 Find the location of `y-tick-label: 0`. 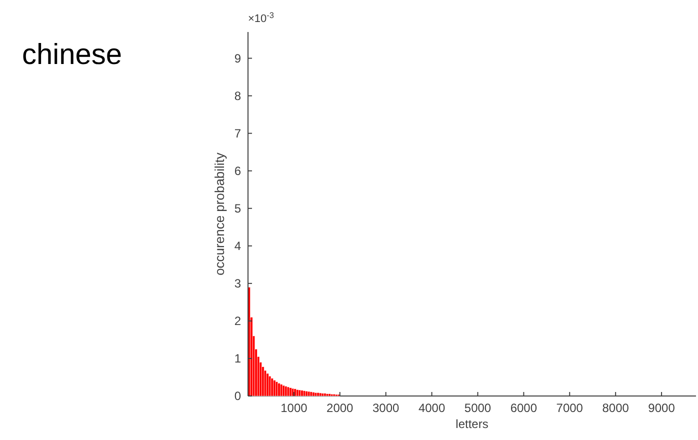

y-tick-label: 0 is located at coordinates (238, 396).